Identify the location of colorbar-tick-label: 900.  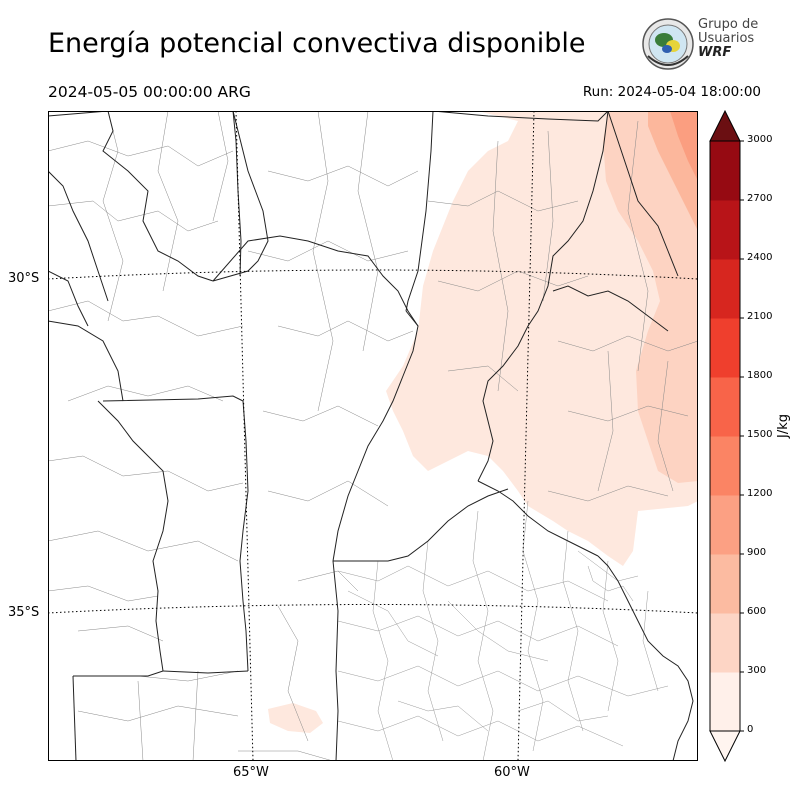
(757, 552).